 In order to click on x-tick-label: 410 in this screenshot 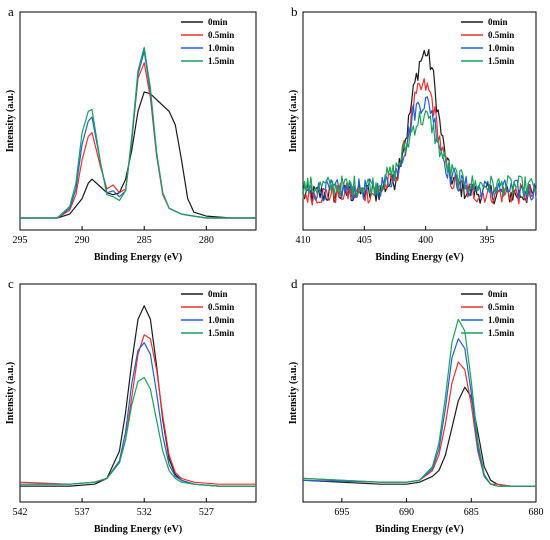, I will do `click(303, 240)`.